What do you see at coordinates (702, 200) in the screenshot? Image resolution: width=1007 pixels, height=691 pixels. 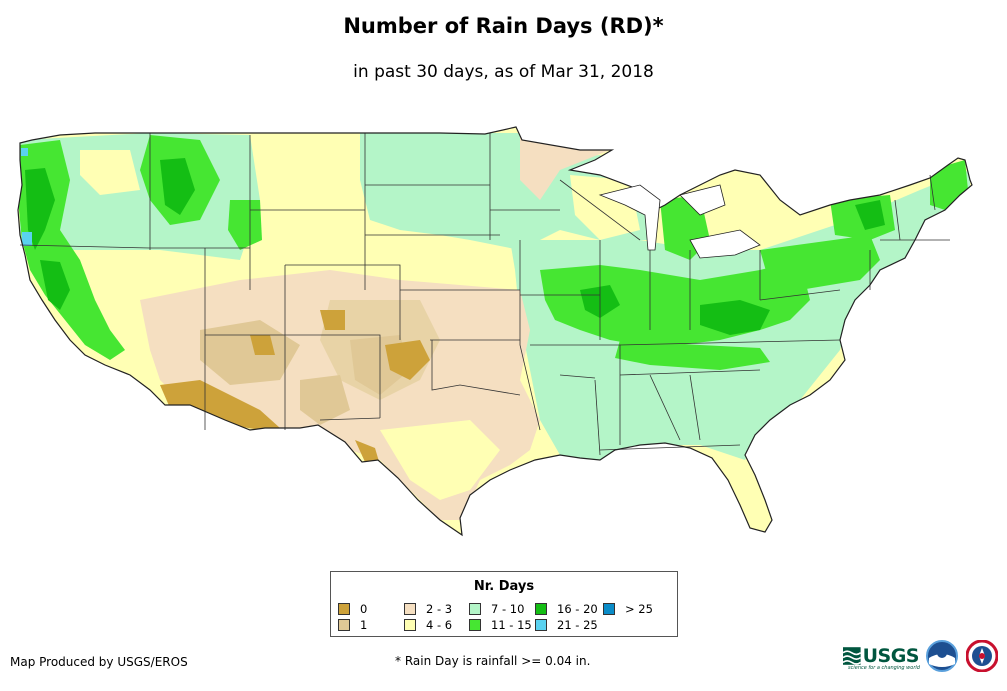 I see `lake-huron` at bounding box center [702, 200].